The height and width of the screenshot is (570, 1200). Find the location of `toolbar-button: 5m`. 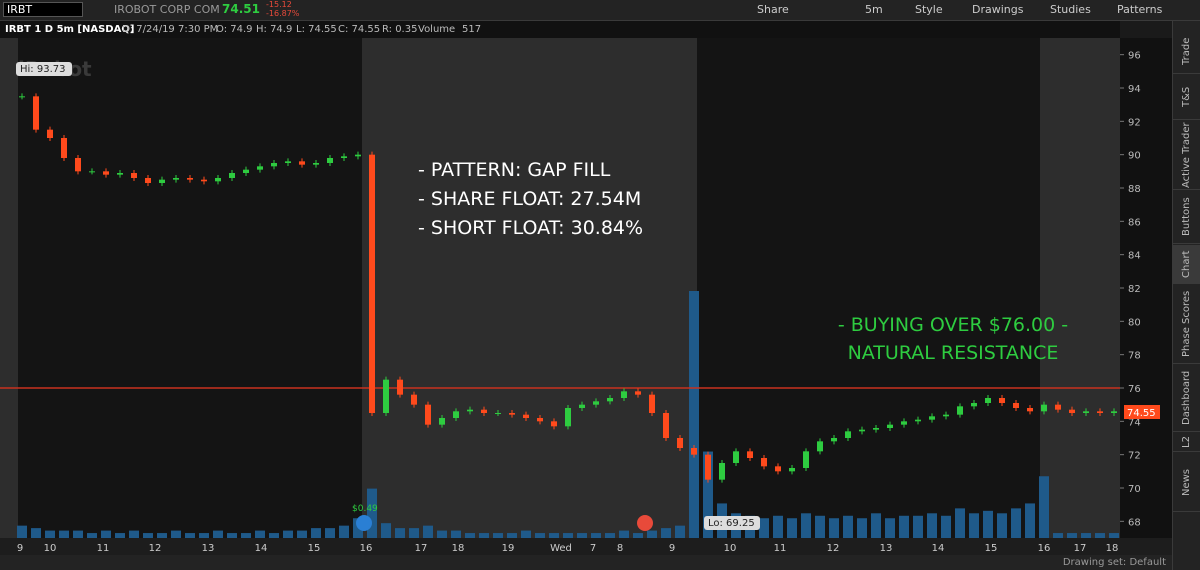

toolbar-button: 5m is located at coordinates (874, 9).